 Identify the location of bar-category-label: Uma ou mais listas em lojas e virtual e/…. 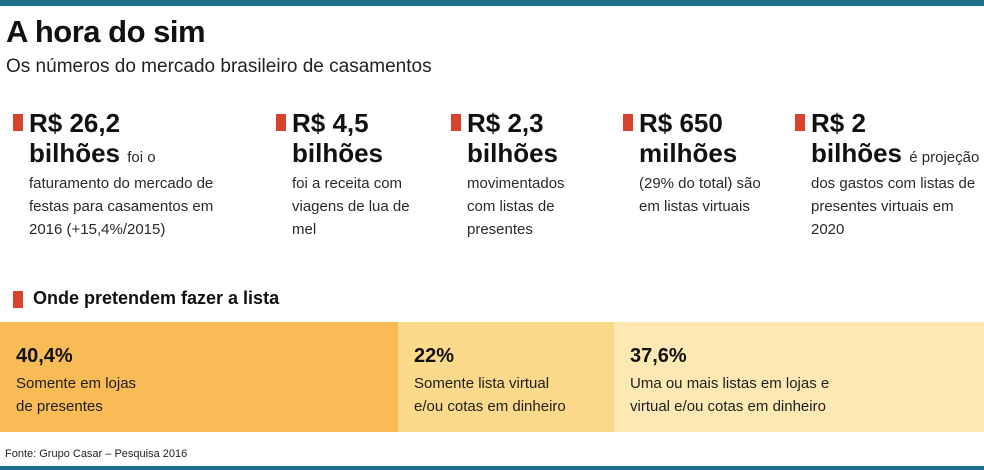
(730, 395).